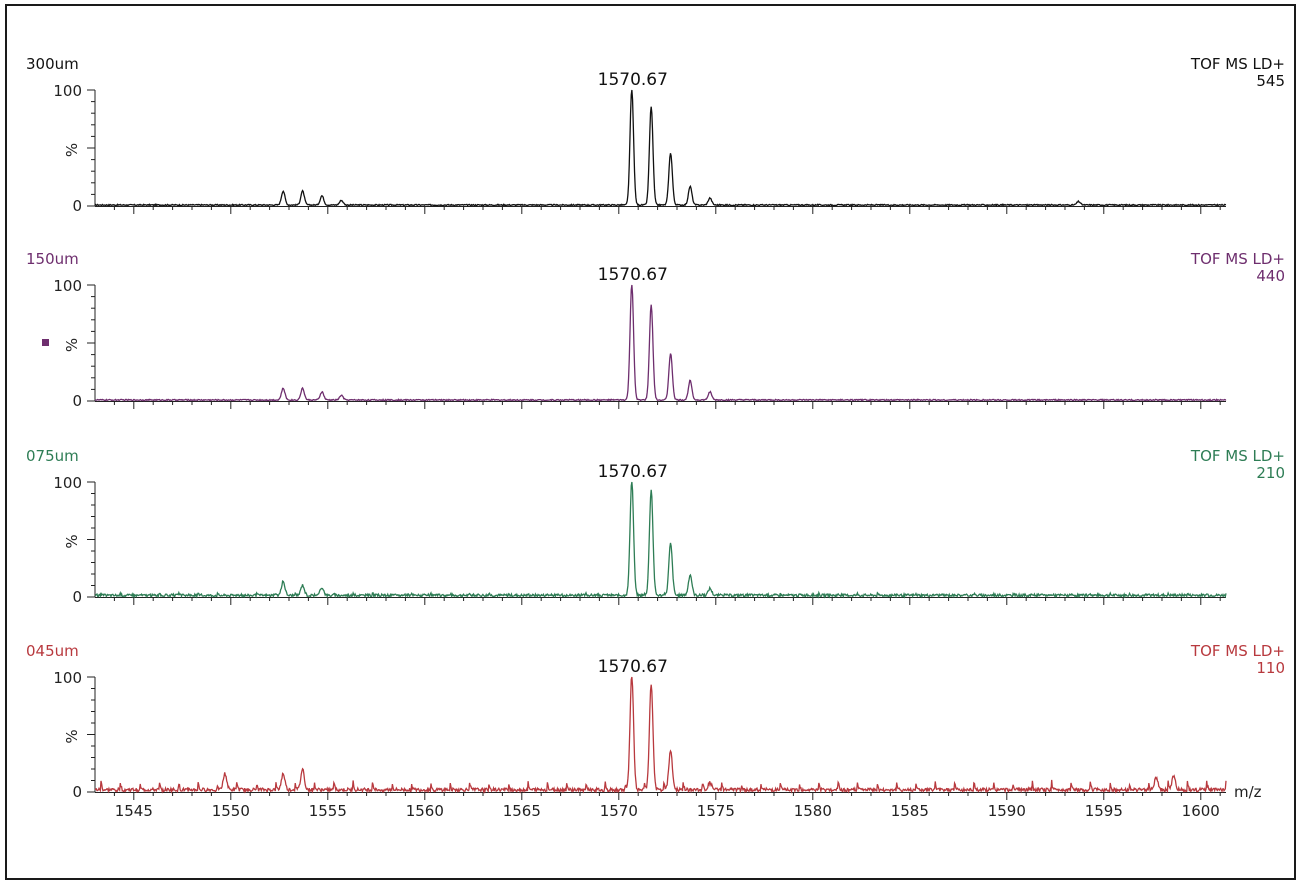 Image resolution: width=1301 pixels, height=884 pixels. Describe the element at coordinates (52, 456) in the screenshot. I see `sample-label: 075um` at that location.